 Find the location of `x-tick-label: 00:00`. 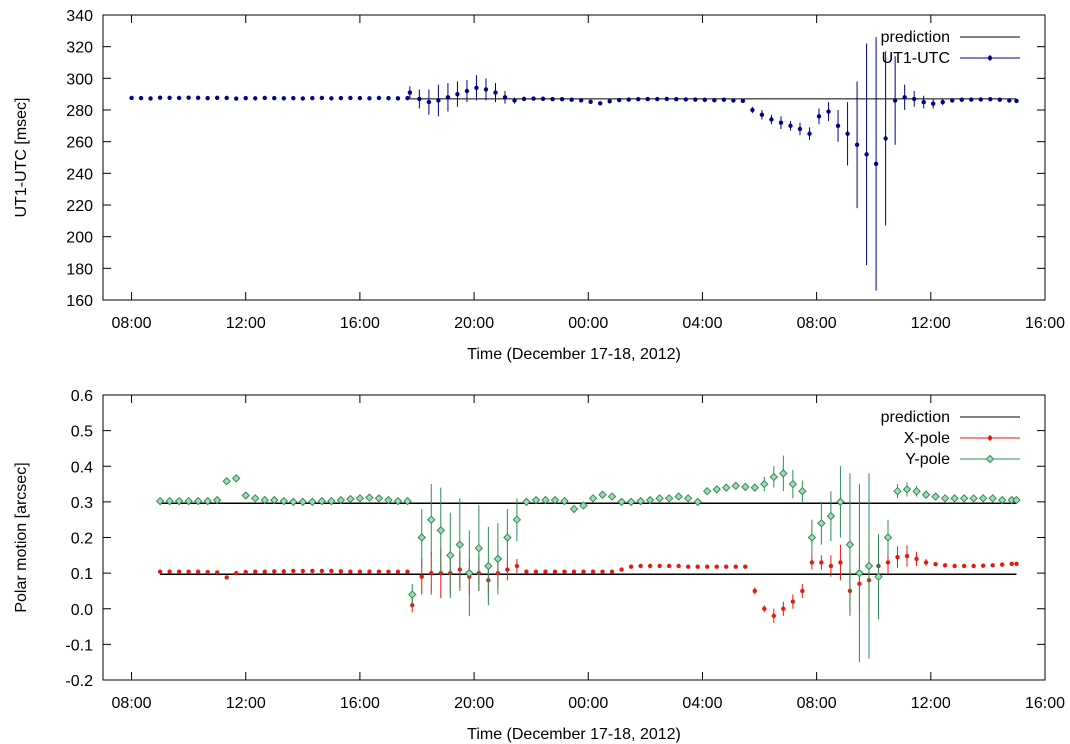

x-tick-label: 00:00 is located at coordinates (588, 323).